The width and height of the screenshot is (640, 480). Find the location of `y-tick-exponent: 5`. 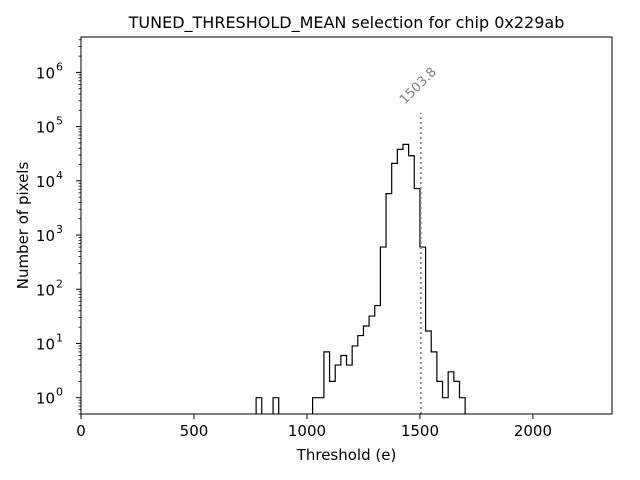

y-tick-exponent: 5 is located at coordinates (59, 121).